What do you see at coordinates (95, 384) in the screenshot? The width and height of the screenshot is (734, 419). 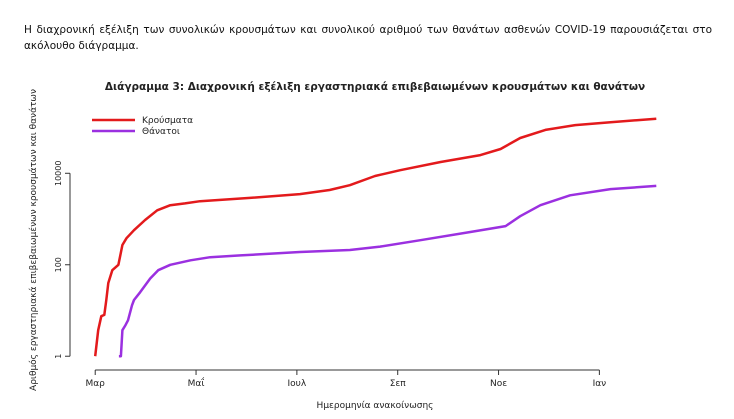 I see `x-tick-label: Μαρ` at bounding box center [95, 384].